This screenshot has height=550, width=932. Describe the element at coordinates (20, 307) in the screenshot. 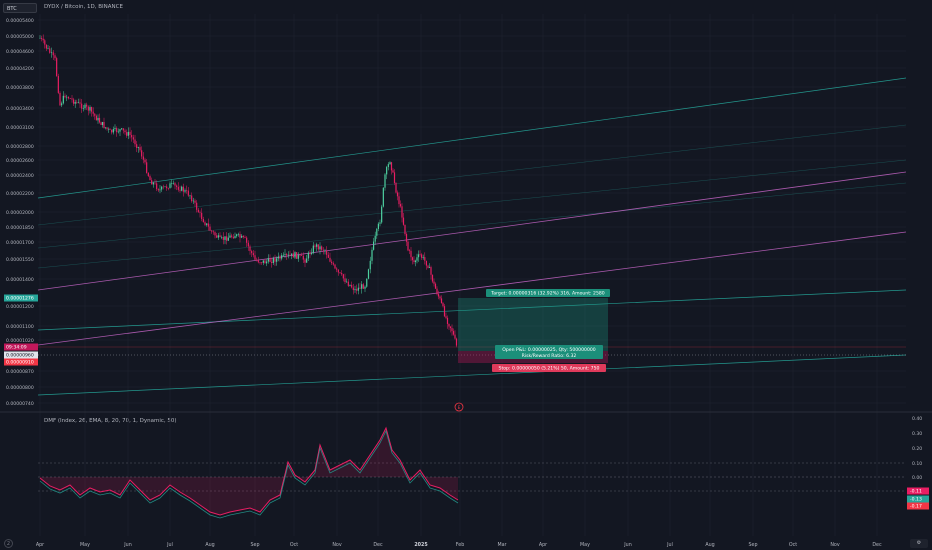

I see `price-axis-label: 0.00001200` at that location.